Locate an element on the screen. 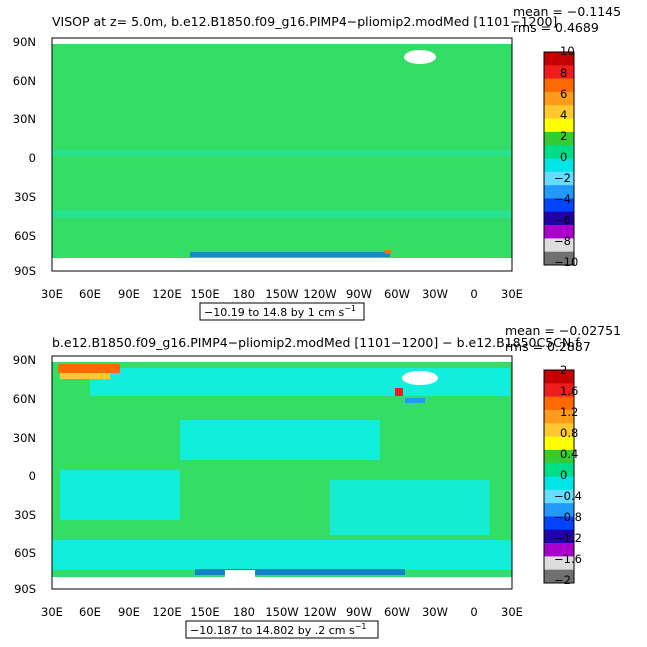  panel-2-lon-label: 150E is located at coordinates (204, 612).